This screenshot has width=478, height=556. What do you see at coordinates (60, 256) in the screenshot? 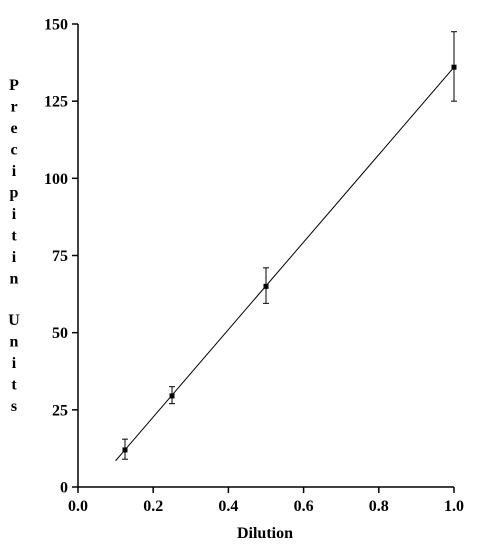
I see `y-tick-label: 75` at bounding box center [60, 256].